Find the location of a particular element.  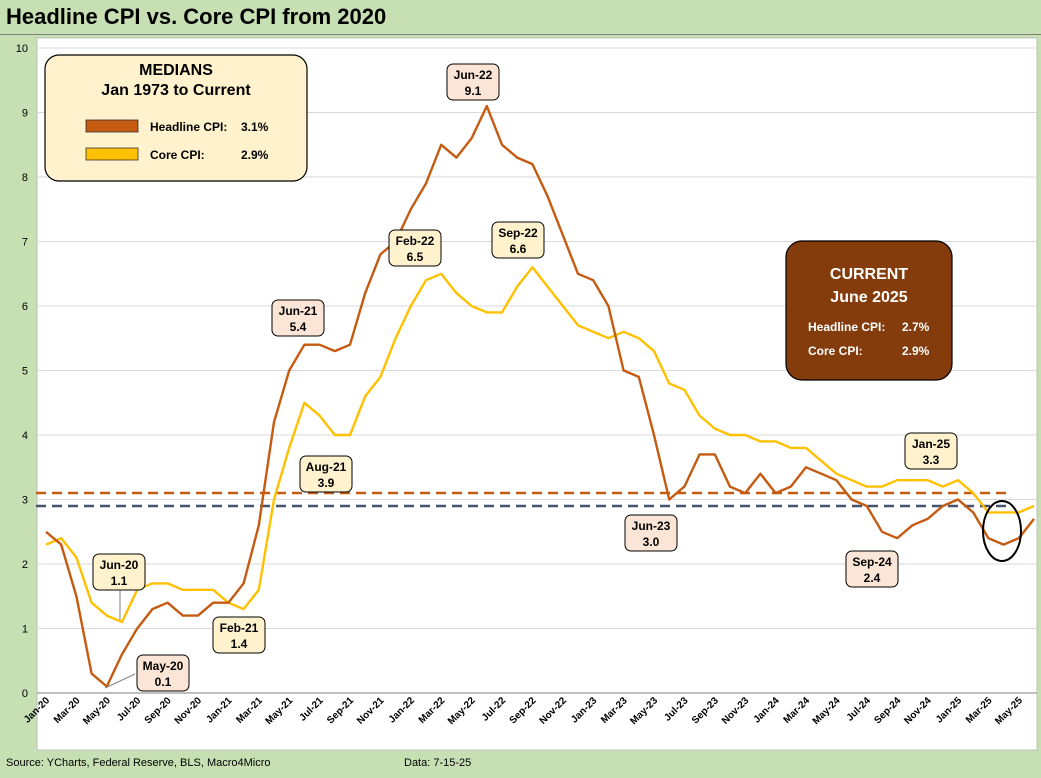

callout-jun-21: Jun-21 5.4 is located at coordinates (298, 318).